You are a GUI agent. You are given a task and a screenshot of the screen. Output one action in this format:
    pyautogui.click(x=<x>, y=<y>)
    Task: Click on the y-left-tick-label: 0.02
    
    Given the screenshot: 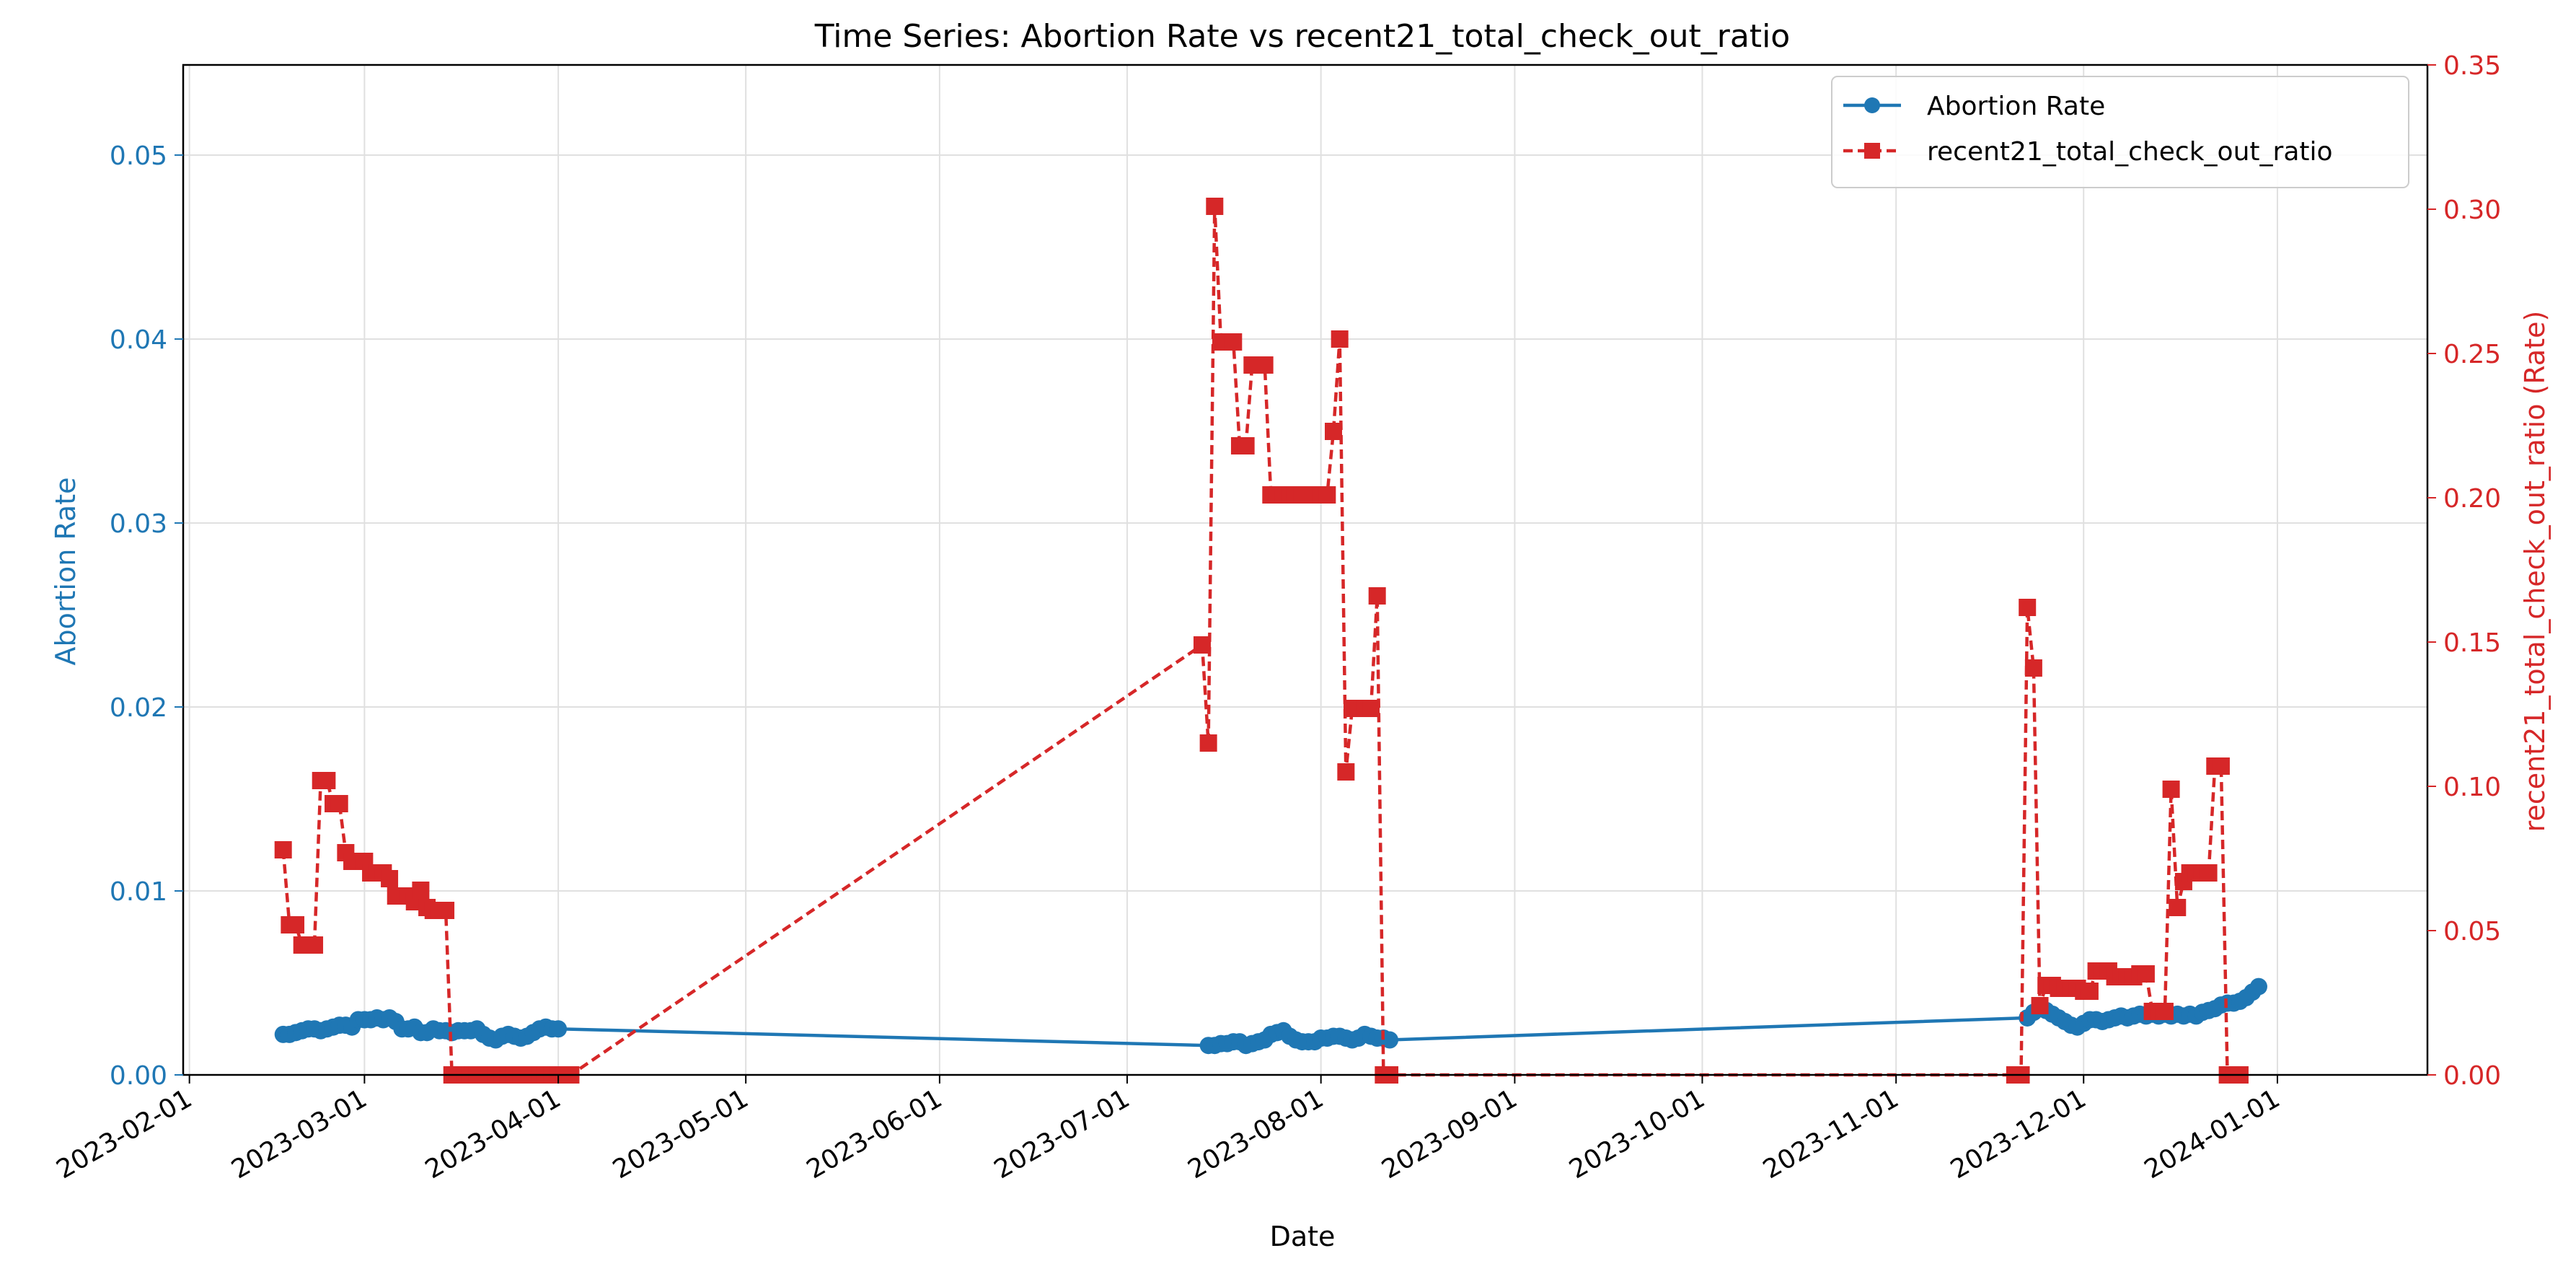 What is the action you would take?
    pyautogui.click(x=138, y=708)
    